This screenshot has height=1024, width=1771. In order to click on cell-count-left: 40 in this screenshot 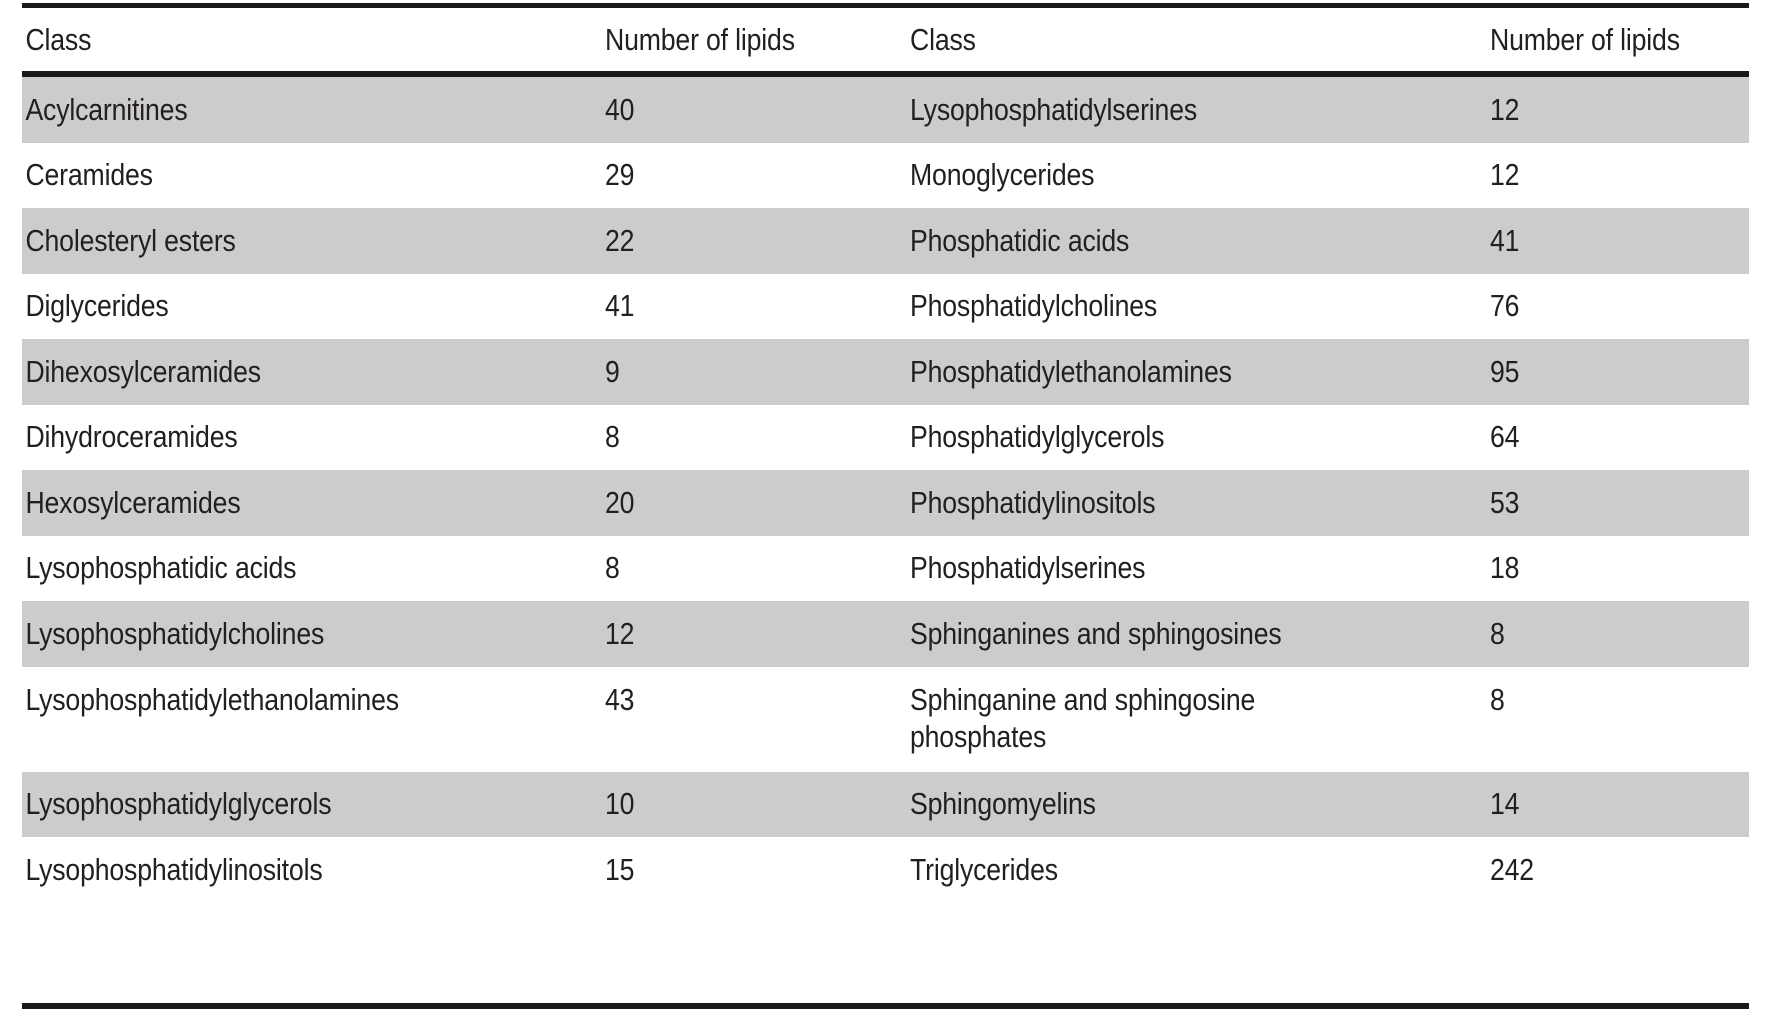, I will do `click(620, 109)`.